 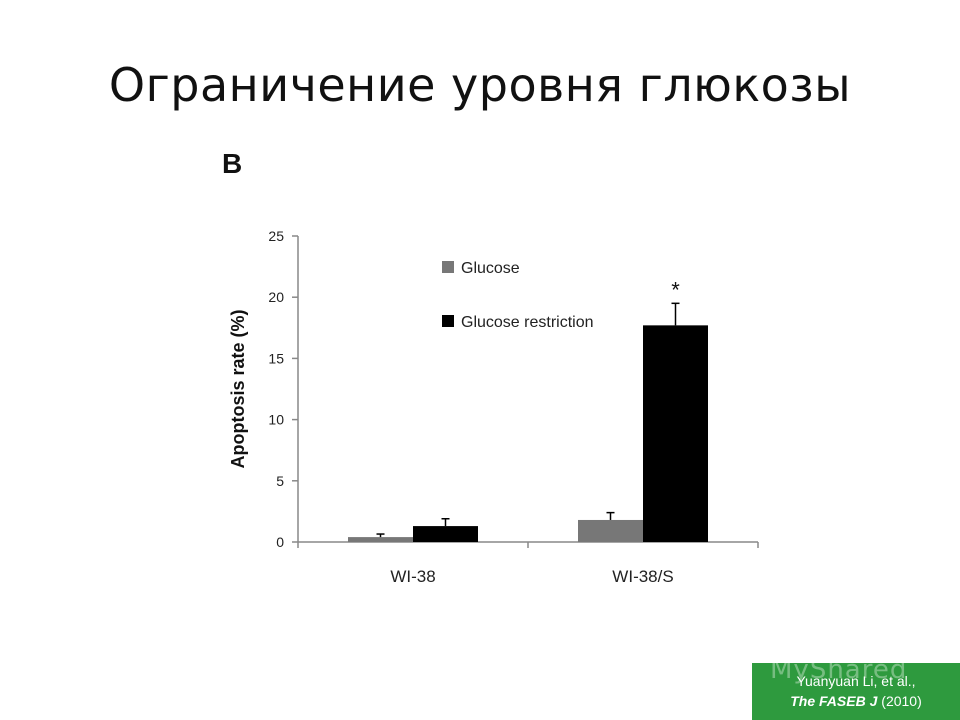 I want to click on x-tick-label: WI-38, so click(x=412, y=576).